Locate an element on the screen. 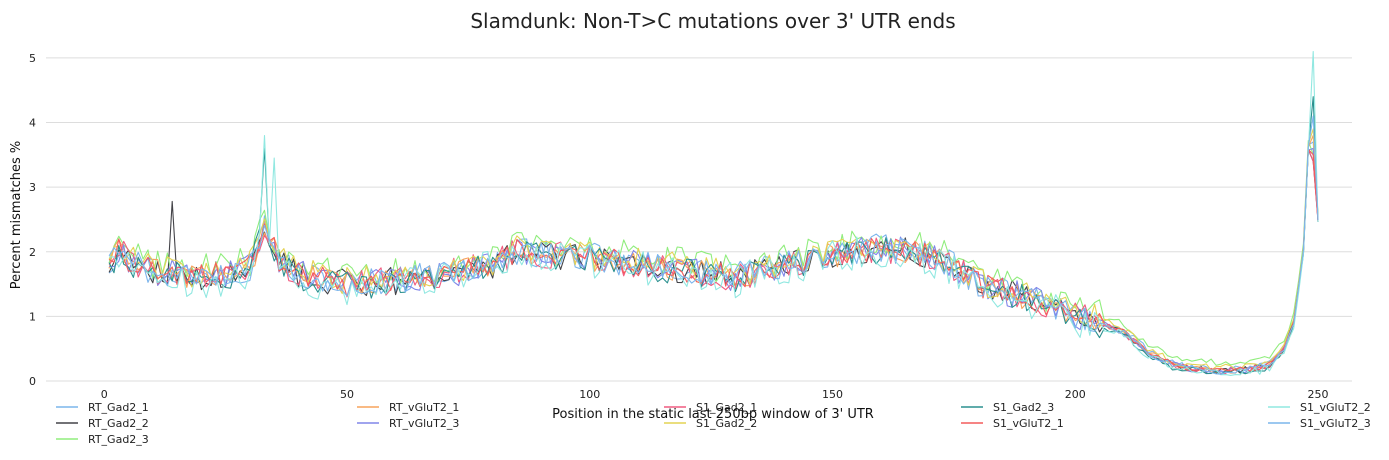 The width and height of the screenshot is (1389, 460). legend-label-rt-gad2-1: RT_Gad2_1 is located at coordinates (118, 407).